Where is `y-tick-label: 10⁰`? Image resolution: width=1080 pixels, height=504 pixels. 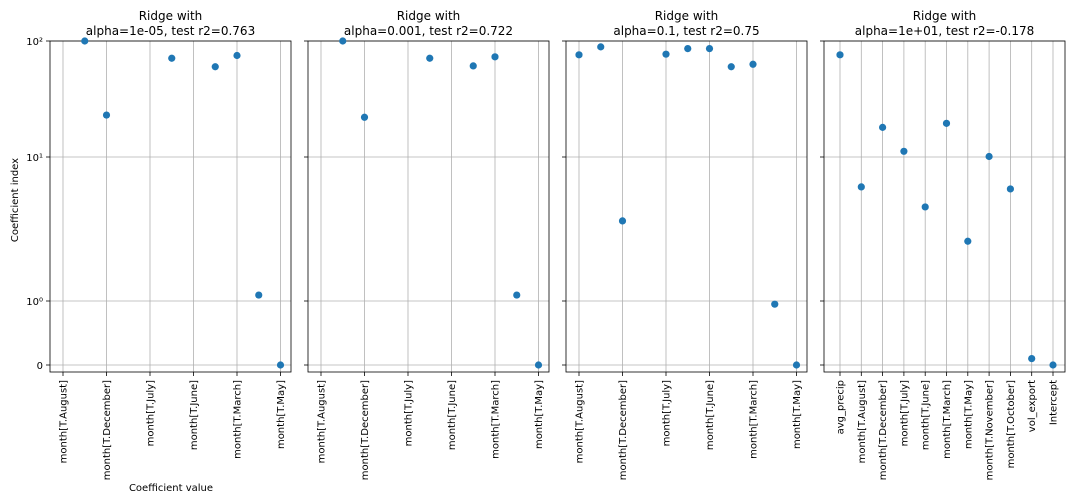 y-tick-label: 10⁰ is located at coordinates (34, 302).